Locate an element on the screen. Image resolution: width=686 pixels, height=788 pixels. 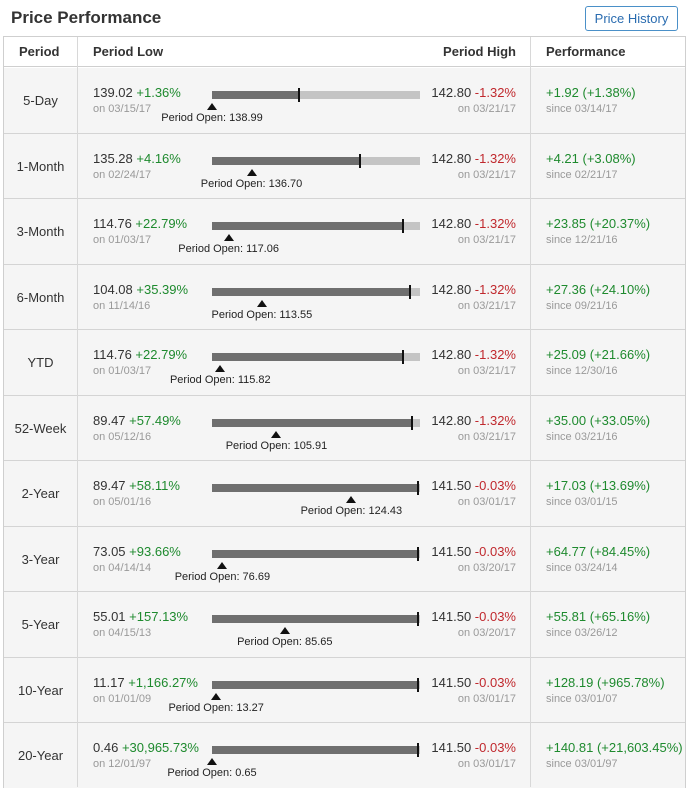
performance-since: since 02/21/17 is located at coordinates (582, 174).